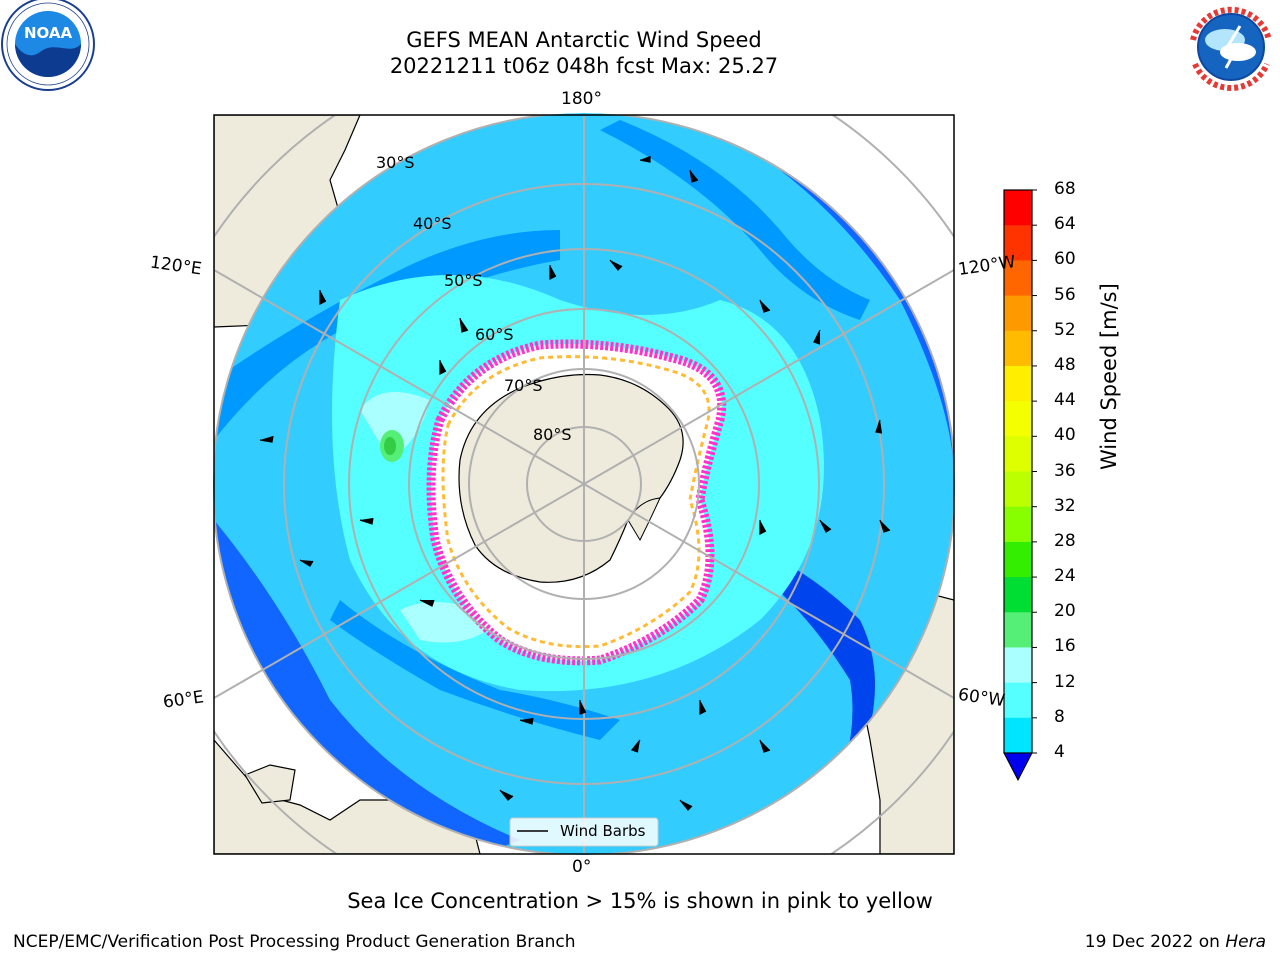  What do you see at coordinates (1065, 576) in the screenshot?
I see `colorbar-tick-label: 24` at bounding box center [1065, 576].